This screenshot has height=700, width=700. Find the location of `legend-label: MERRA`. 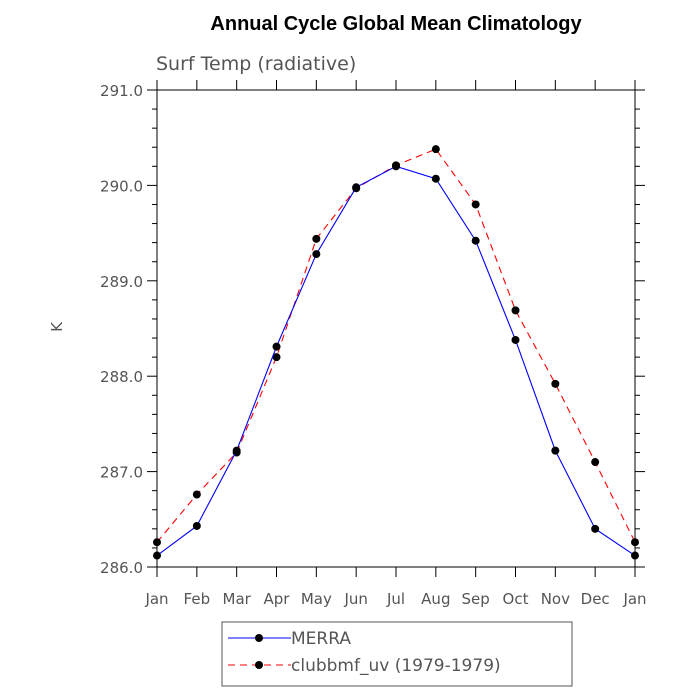

legend-label: MERRA is located at coordinates (321, 639).